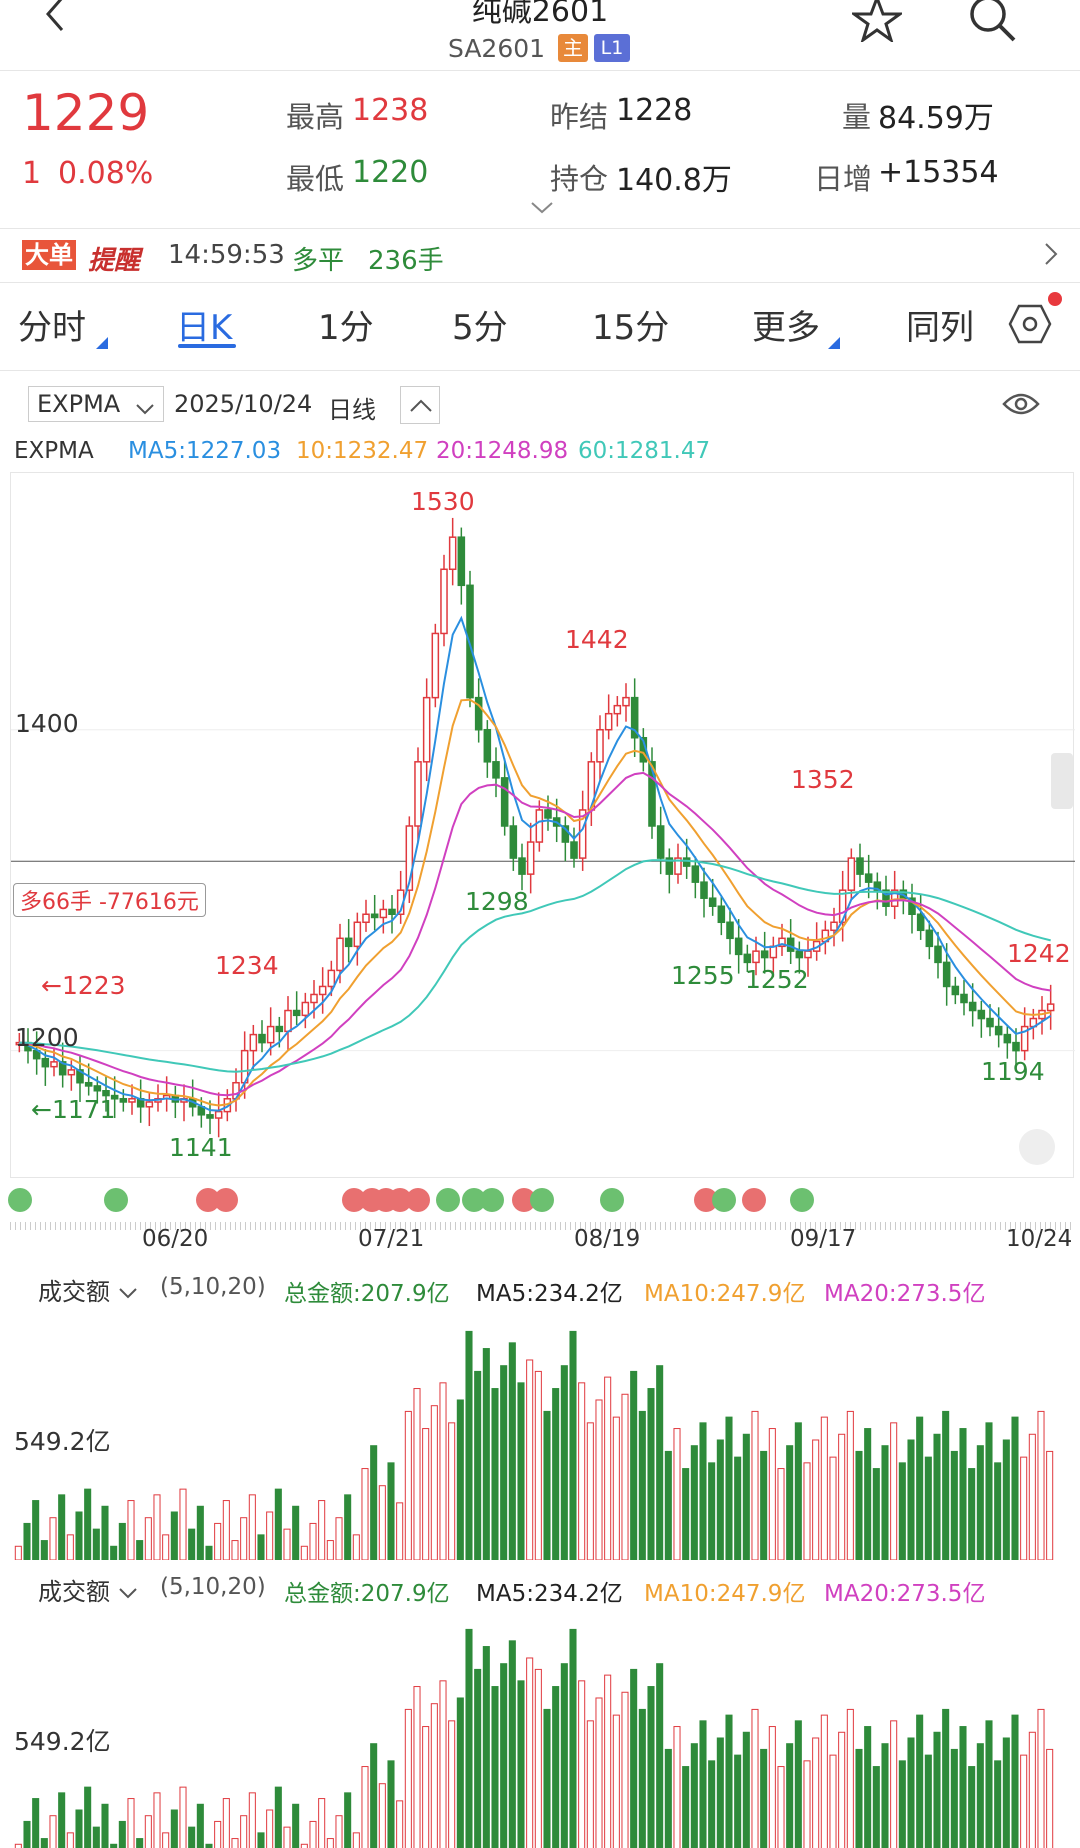  I want to click on indicator-select: EXPMA, so click(96, 404).